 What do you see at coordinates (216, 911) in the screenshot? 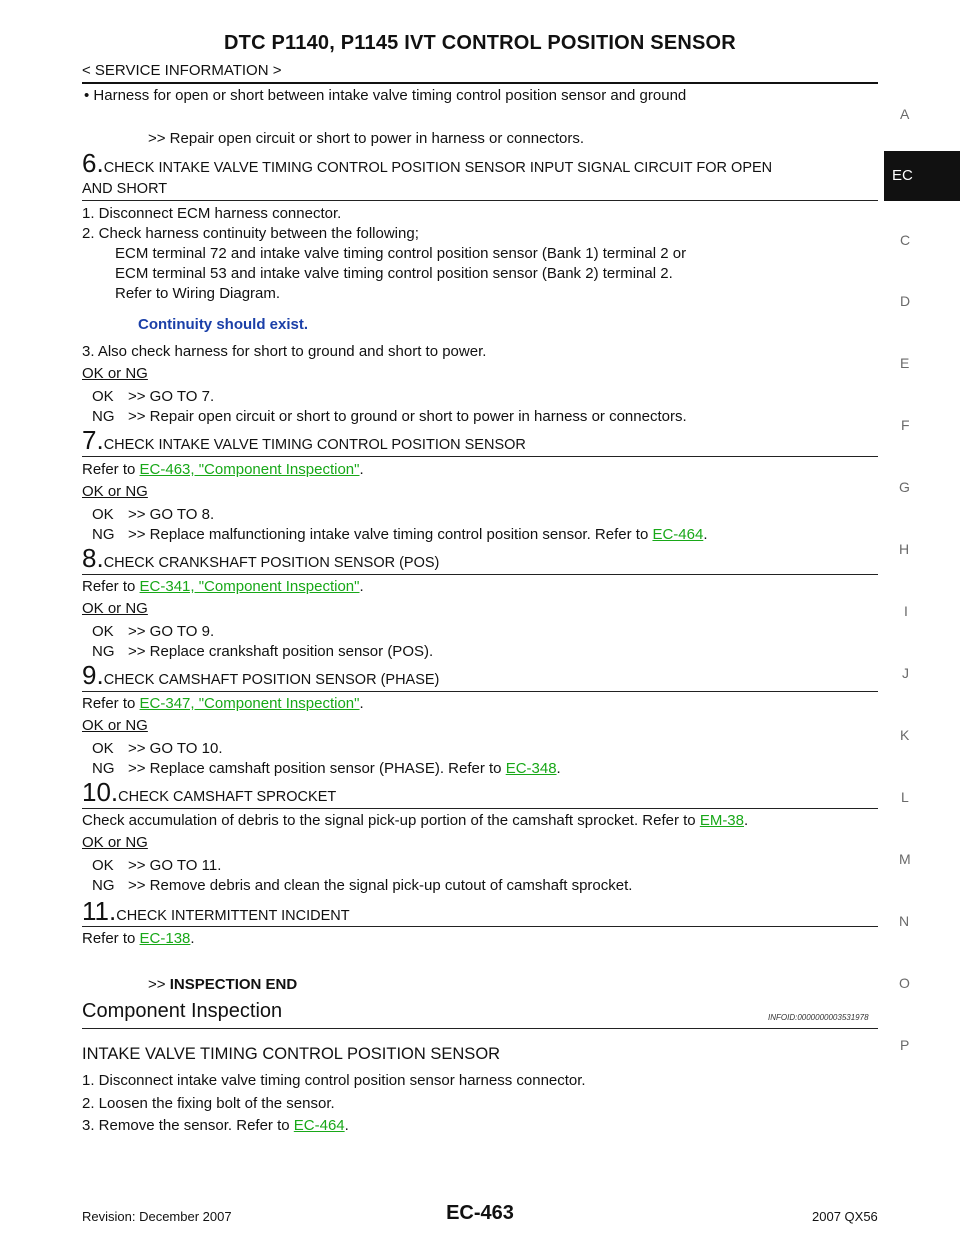
I see `step-11-heading: 11.CHECK INTERMITTENT INCIDENT` at bounding box center [216, 911].